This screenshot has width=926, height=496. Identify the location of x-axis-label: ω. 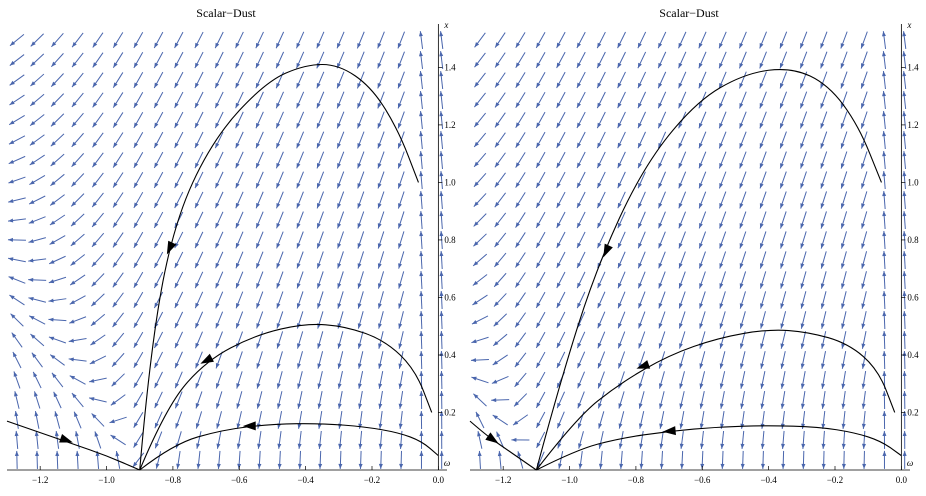
(910, 463).